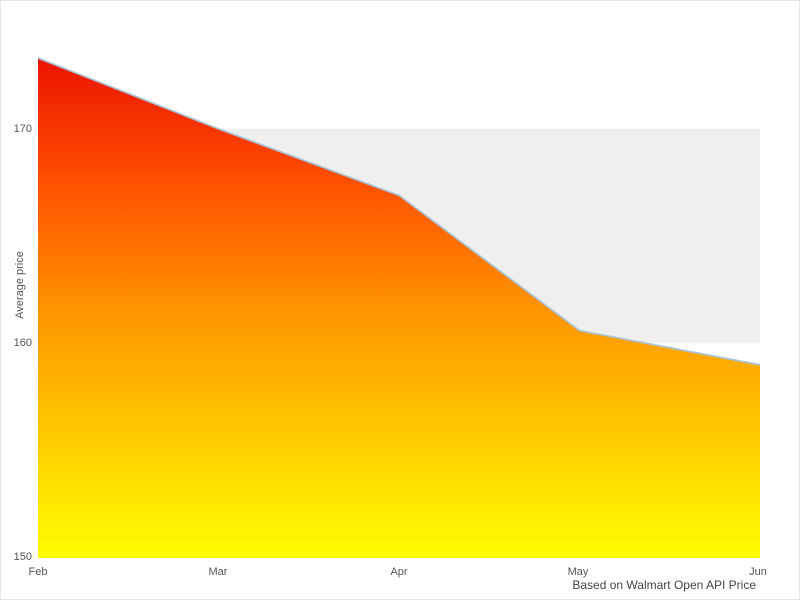 The width and height of the screenshot is (800, 605). I want to click on x-tick-jun: Jun, so click(758, 572).